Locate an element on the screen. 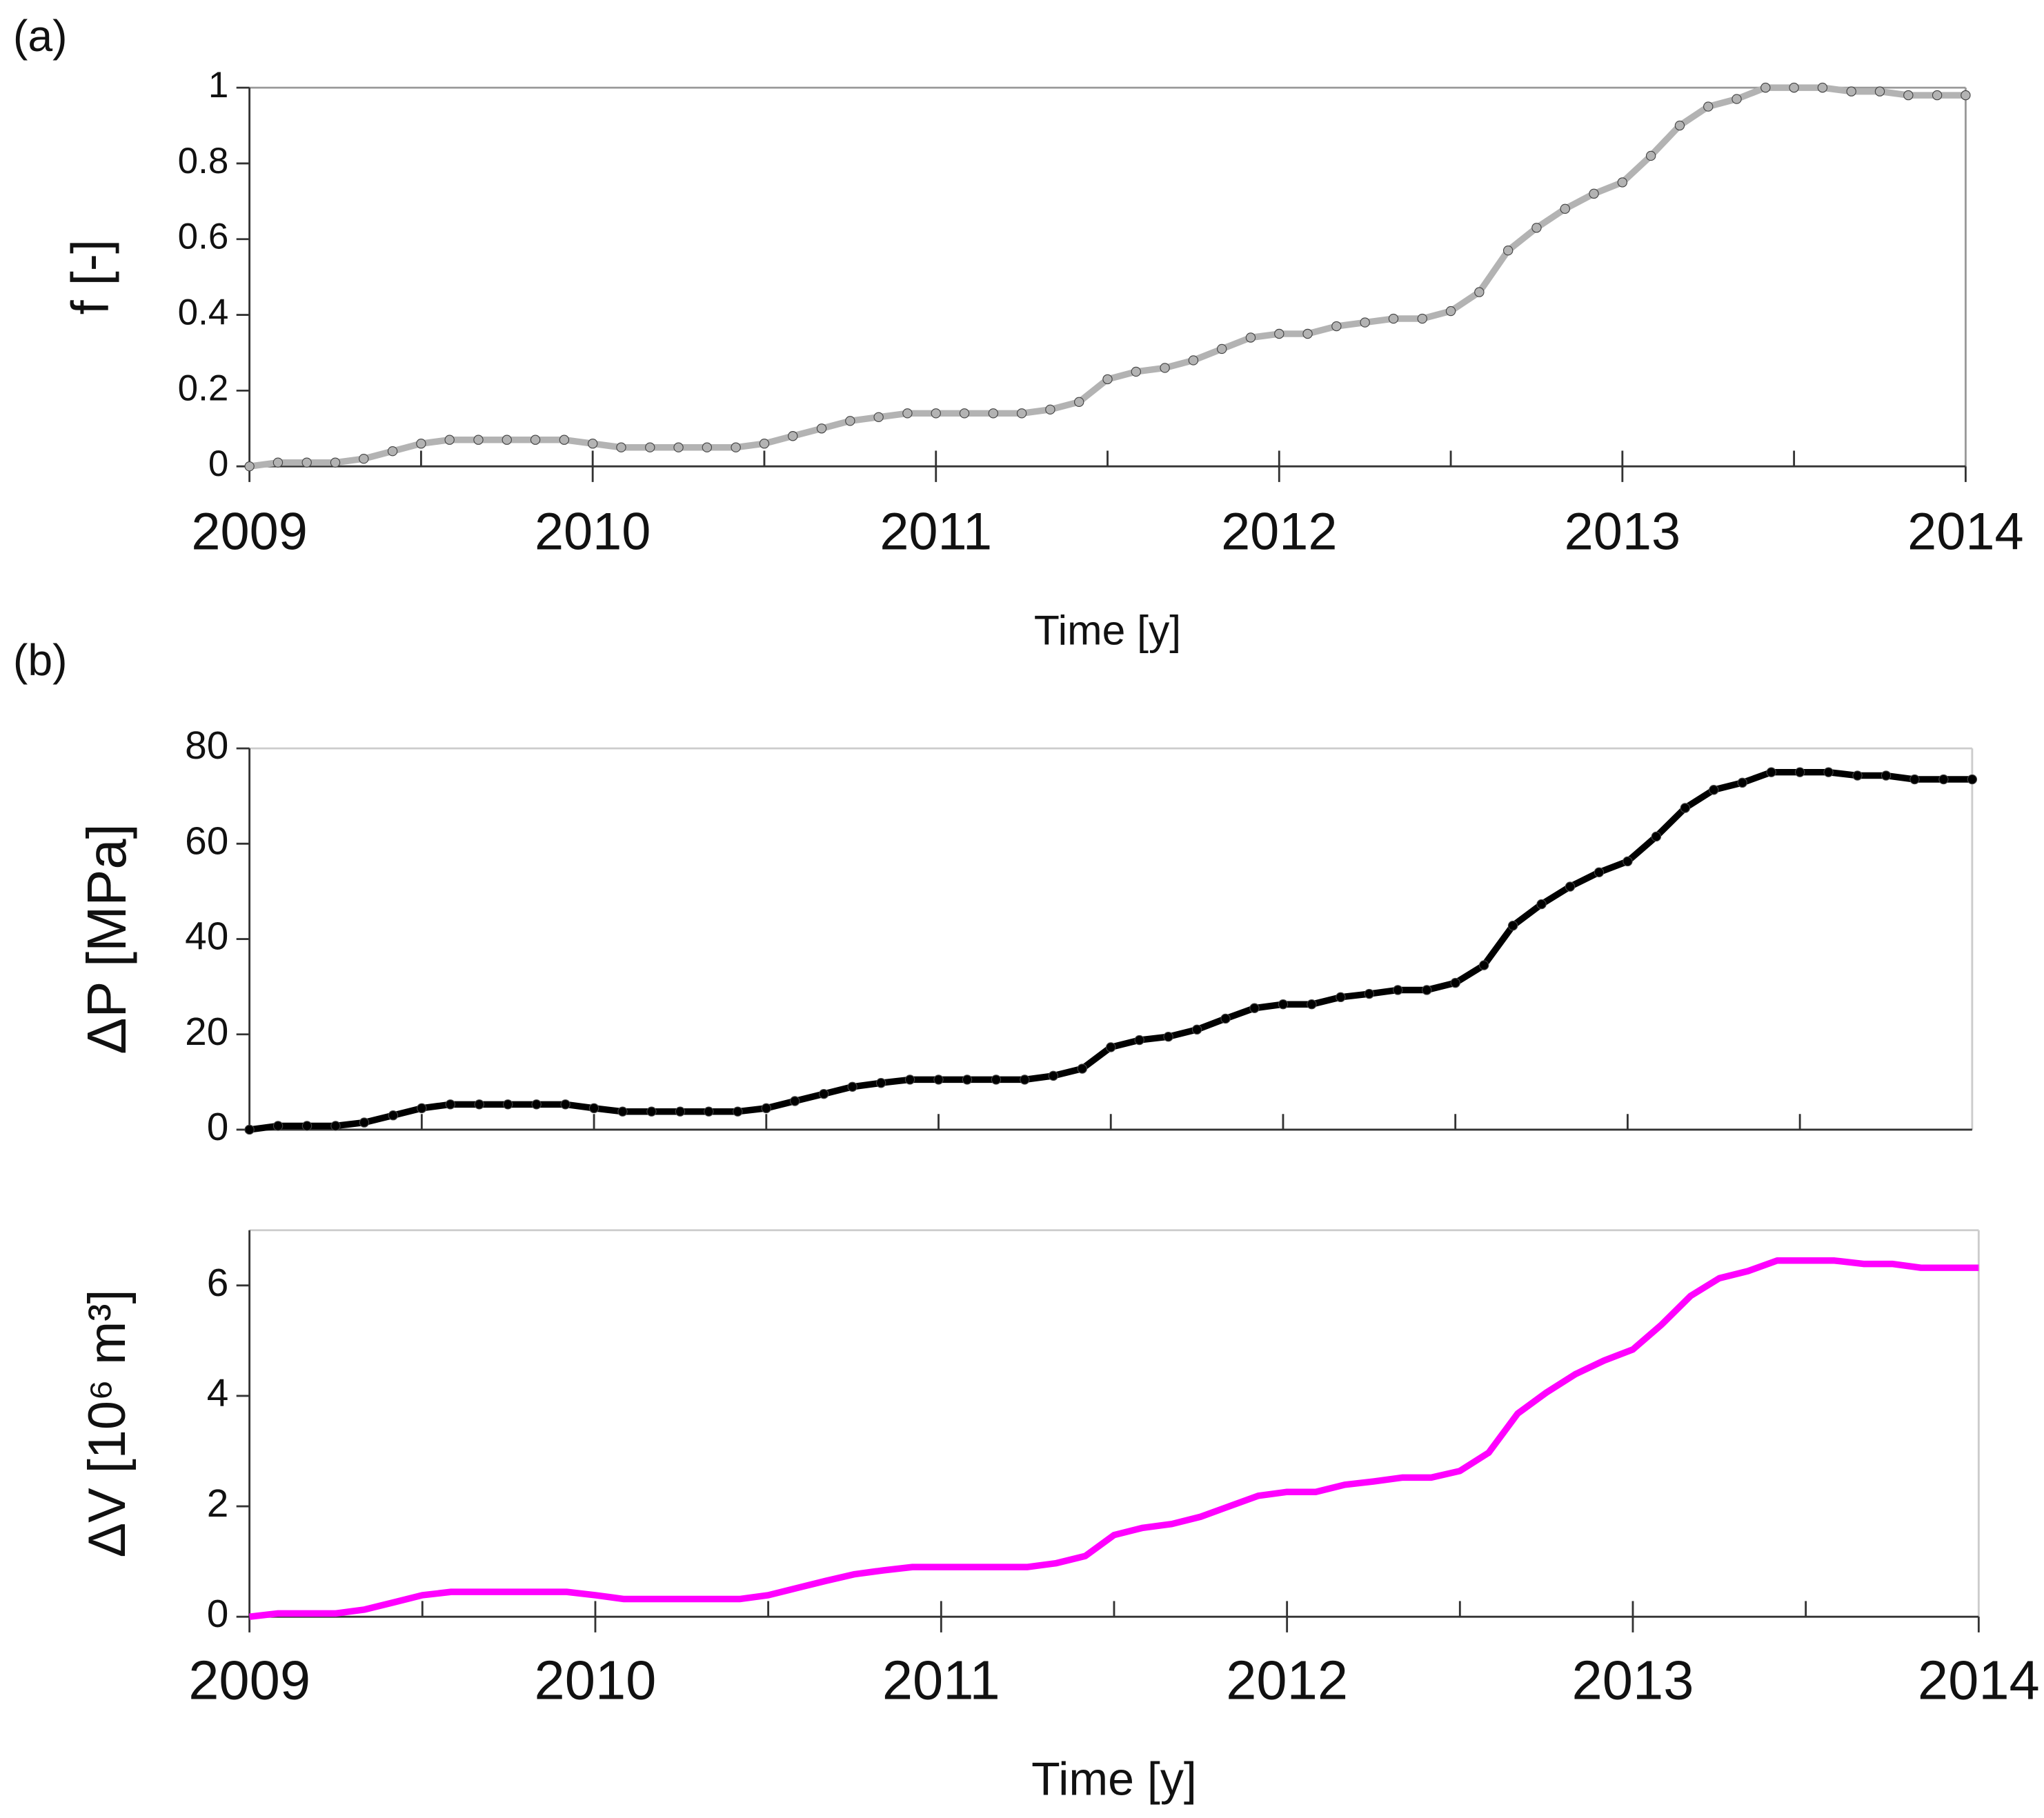 This screenshot has width=2044, height=1818. y-tick-label: 0.8 is located at coordinates (203, 161).